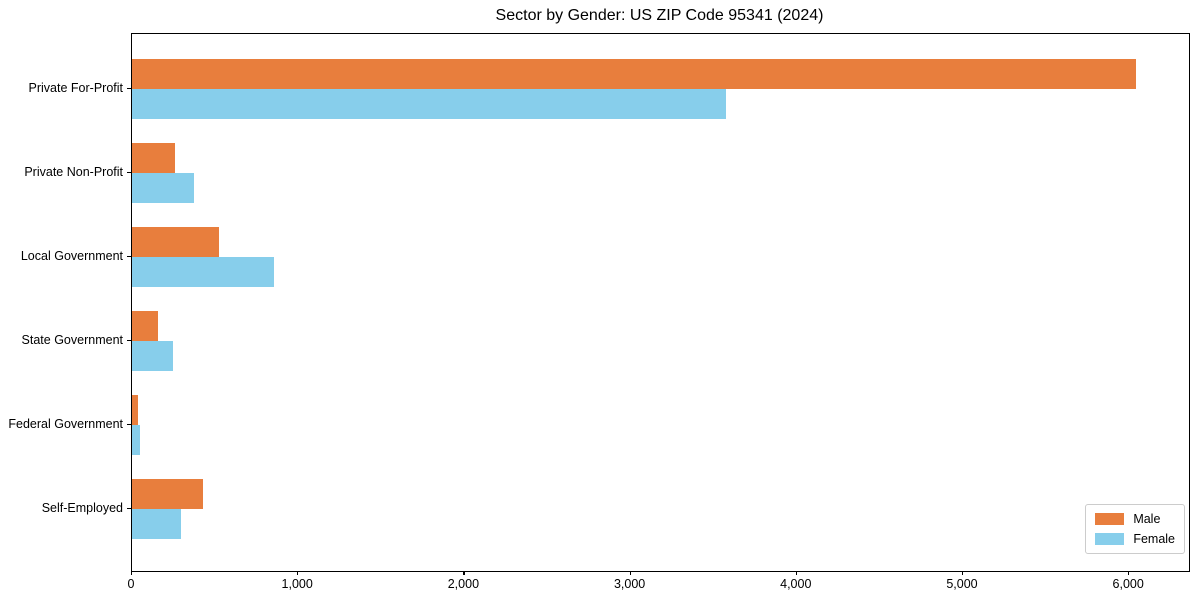 The width and height of the screenshot is (1200, 600). Describe the element at coordinates (152, 356) in the screenshot. I see `bar-female-state-government` at that location.